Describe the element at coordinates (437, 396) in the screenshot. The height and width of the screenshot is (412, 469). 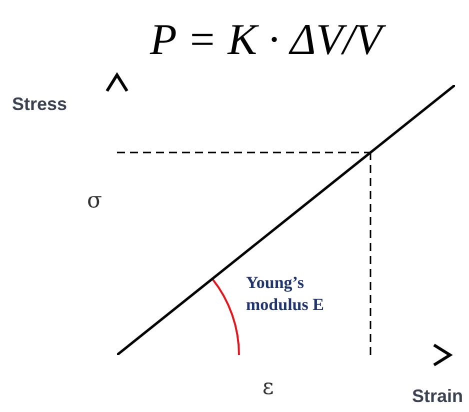
I see `x-axis-title: Strain` at that location.